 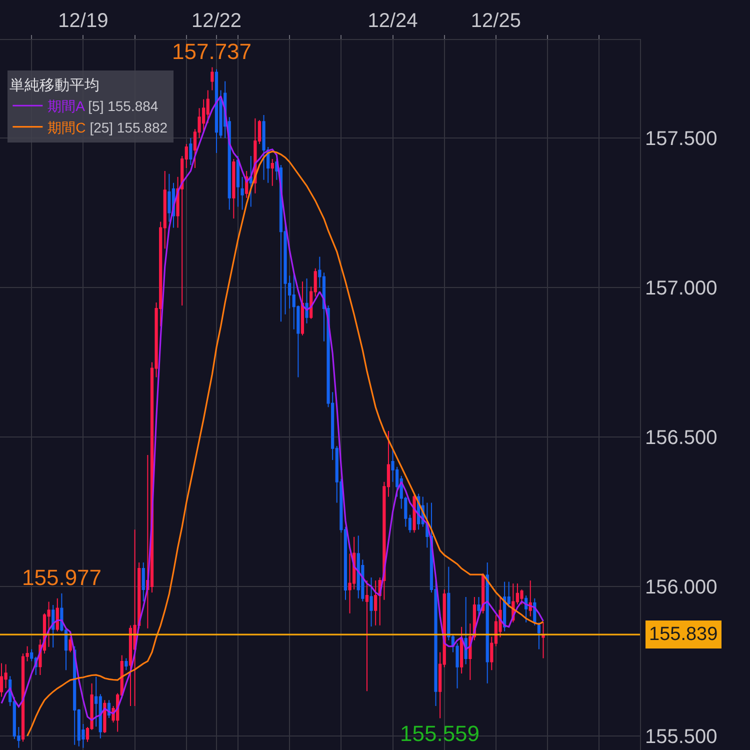 What do you see at coordinates (683, 634) in the screenshot?
I see `ref-line-label: 155.839` at bounding box center [683, 634].